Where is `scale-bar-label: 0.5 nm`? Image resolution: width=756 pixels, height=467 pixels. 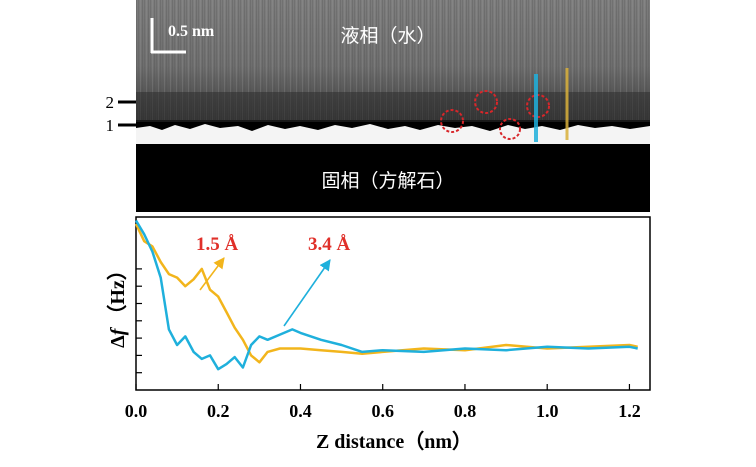
scale-bar-label: 0.5 nm is located at coordinates (191, 31).